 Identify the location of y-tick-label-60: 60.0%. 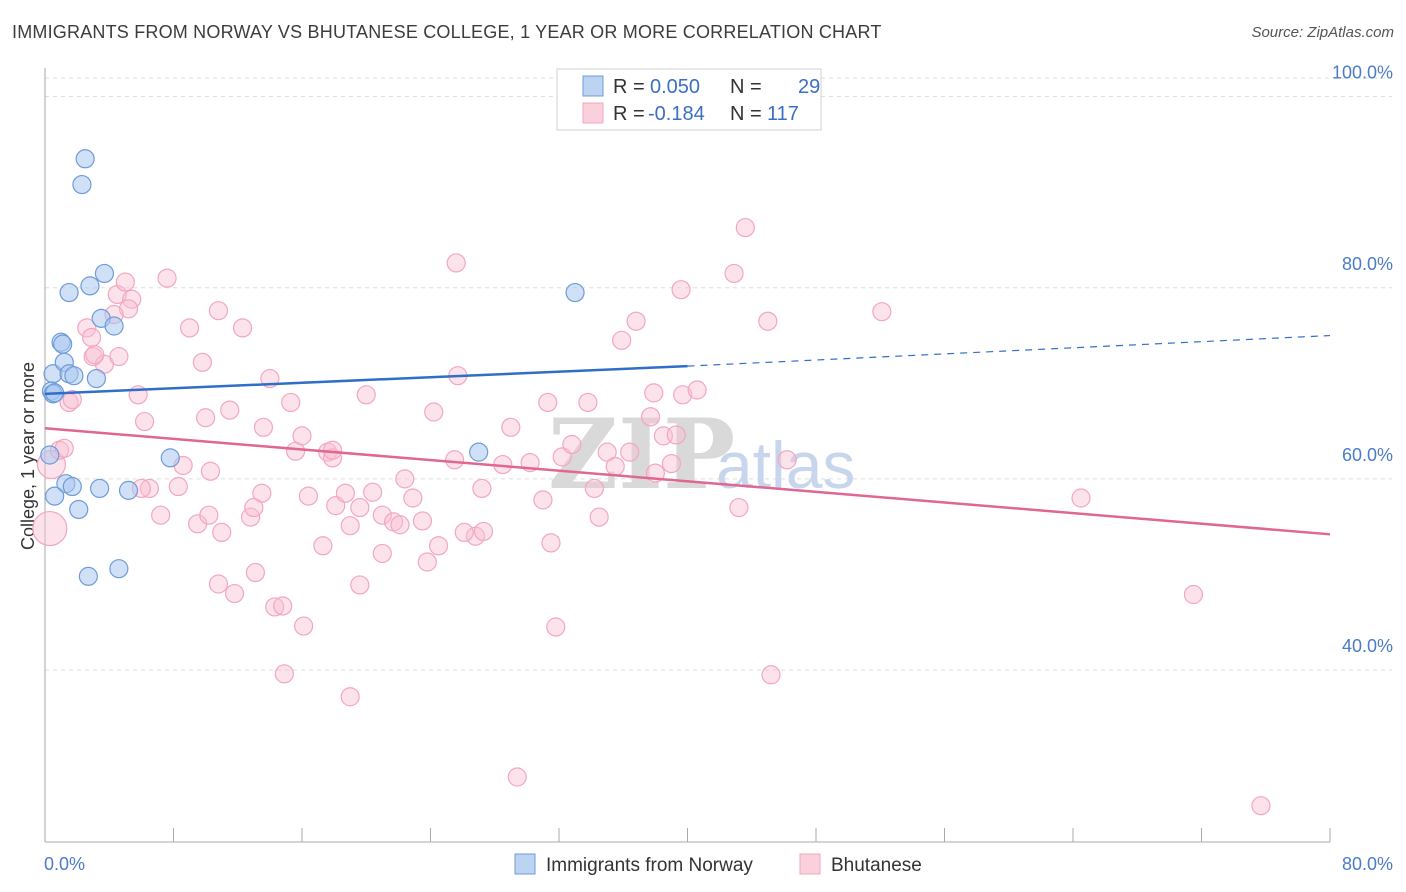
(1367, 455).